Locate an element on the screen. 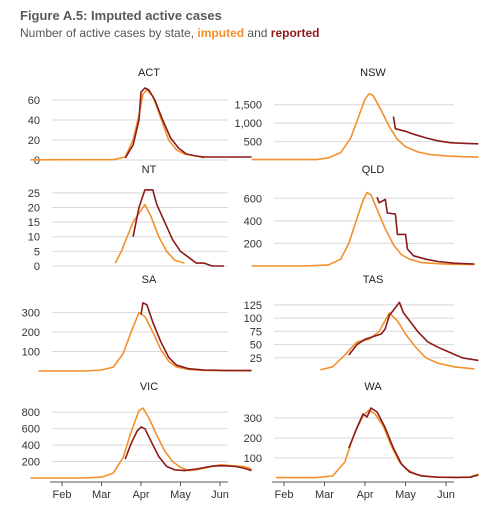 This screenshot has height=521, width=485. x-tick-label-vic: May is located at coordinates (180, 495).